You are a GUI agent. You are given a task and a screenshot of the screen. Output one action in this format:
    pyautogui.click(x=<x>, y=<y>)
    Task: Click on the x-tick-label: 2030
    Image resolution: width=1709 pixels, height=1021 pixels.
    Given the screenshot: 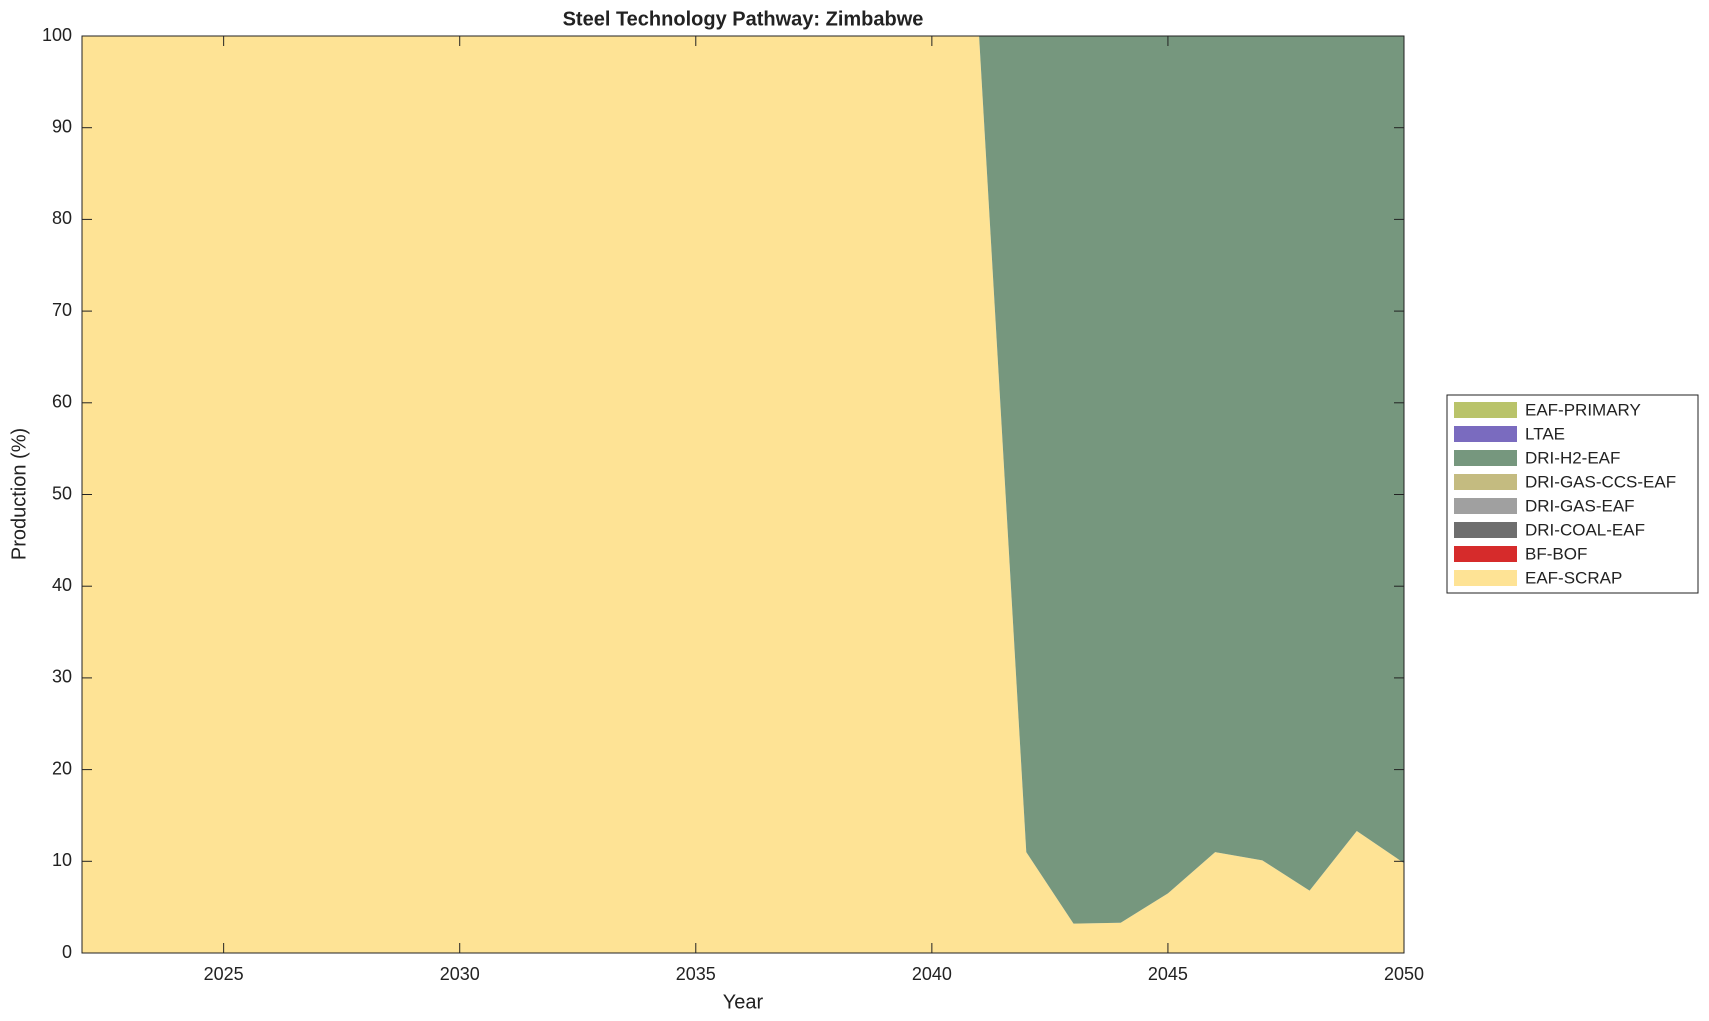 What is the action you would take?
    pyautogui.click(x=460, y=974)
    